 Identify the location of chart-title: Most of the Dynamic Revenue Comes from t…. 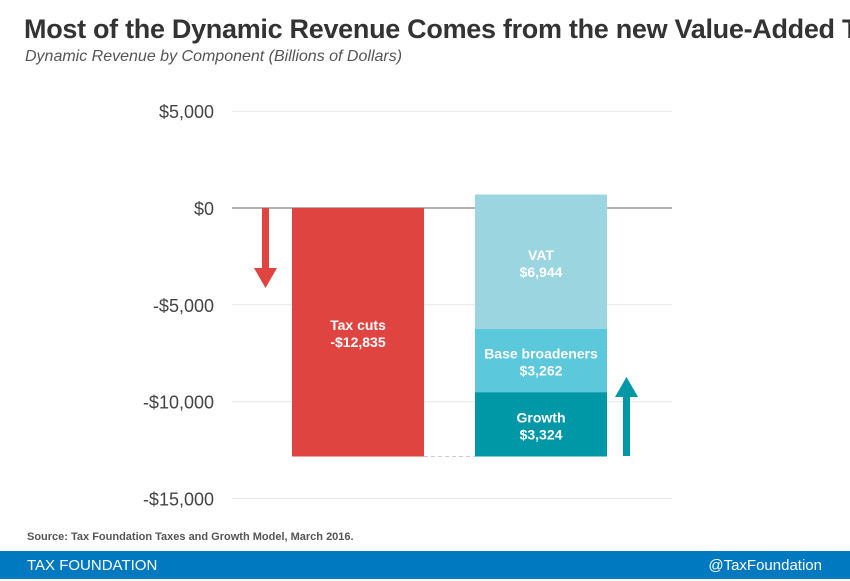
(437, 29).